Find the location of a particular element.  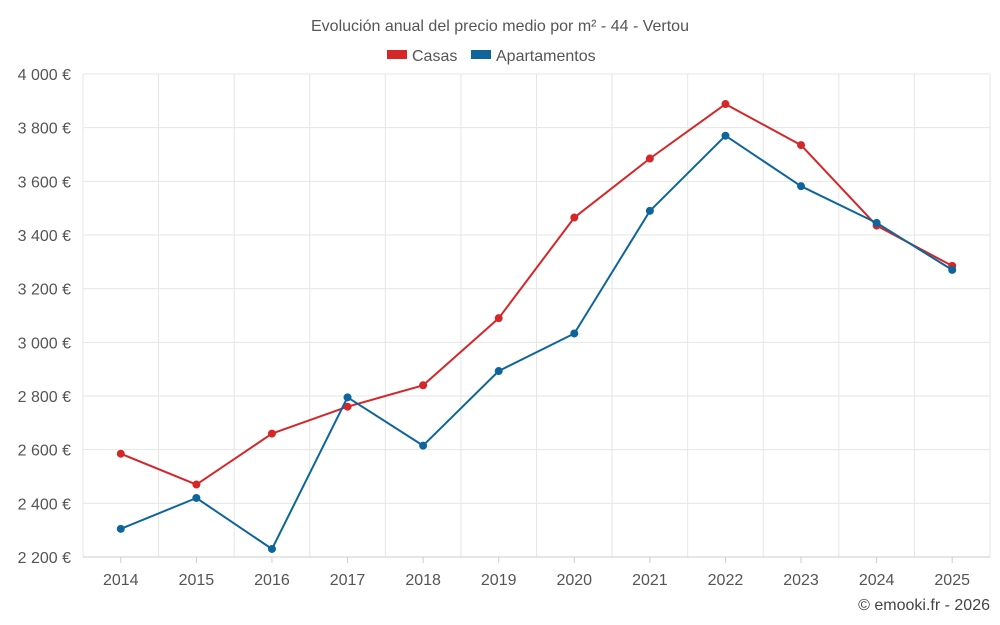

y-tick-label: 2 800 € is located at coordinates (44, 397).